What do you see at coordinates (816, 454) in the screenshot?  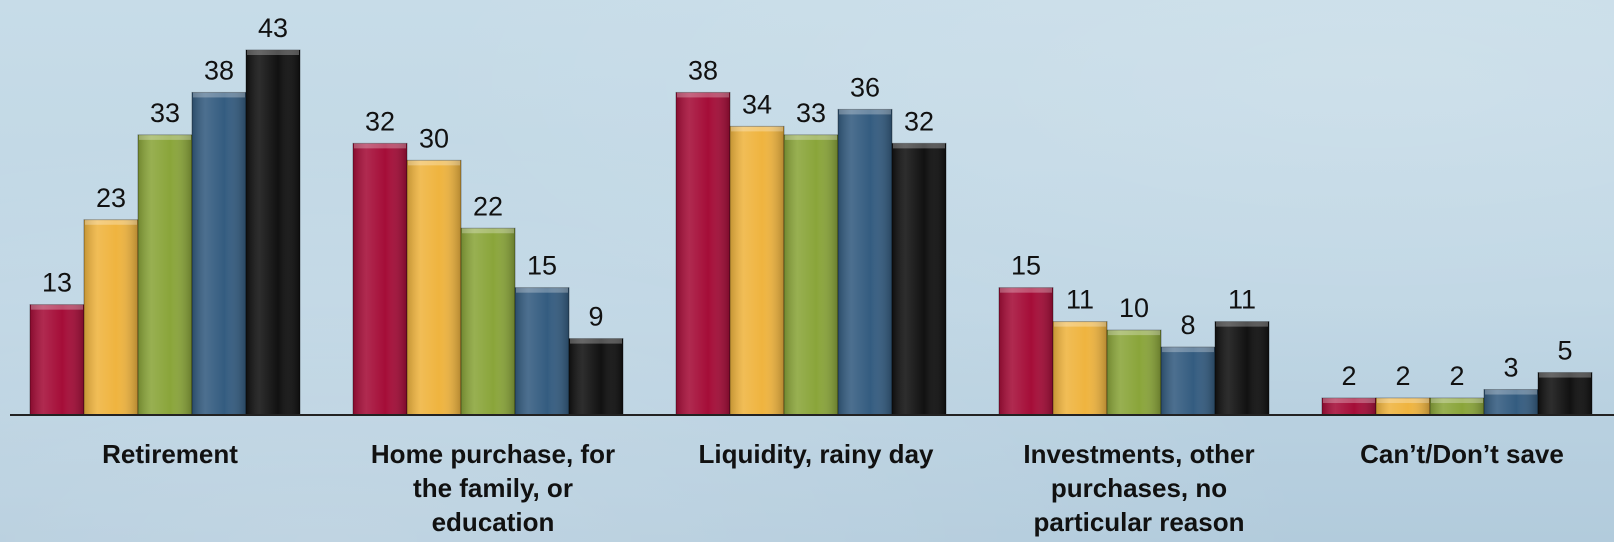 I see `category-label: Liquidity, rainy day` at bounding box center [816, 454].